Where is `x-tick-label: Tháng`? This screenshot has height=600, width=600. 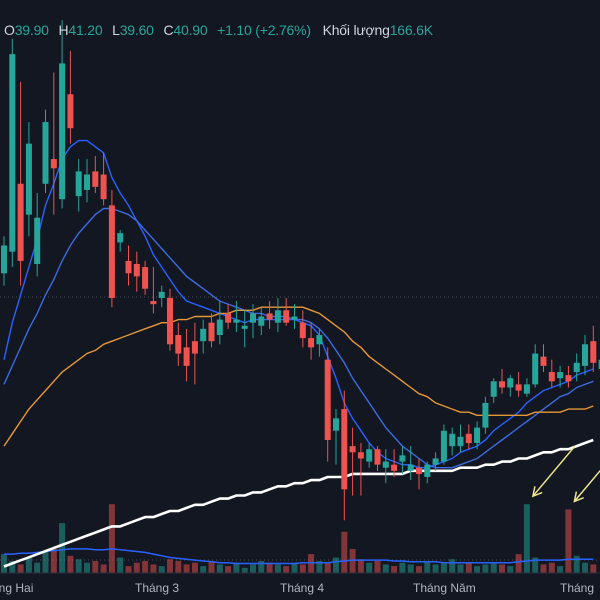 x-tick-label: Tháng is located at coordinates (577, 588).